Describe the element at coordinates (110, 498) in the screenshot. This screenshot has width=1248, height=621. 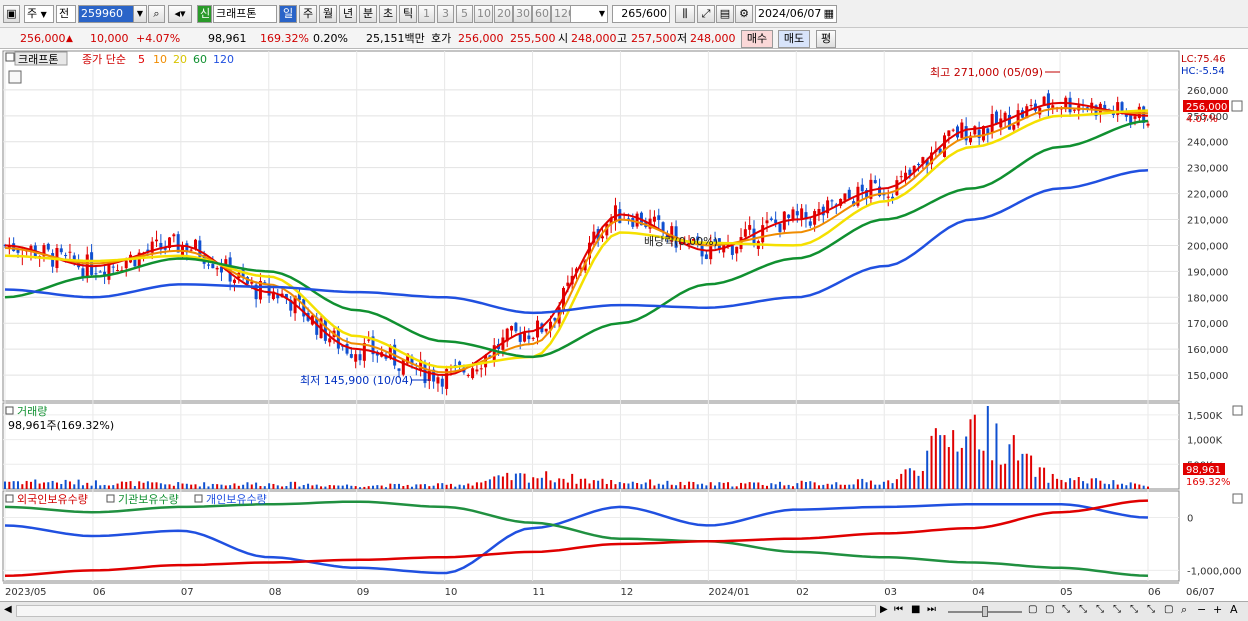
I see `institution-toggle-icon` at that location.